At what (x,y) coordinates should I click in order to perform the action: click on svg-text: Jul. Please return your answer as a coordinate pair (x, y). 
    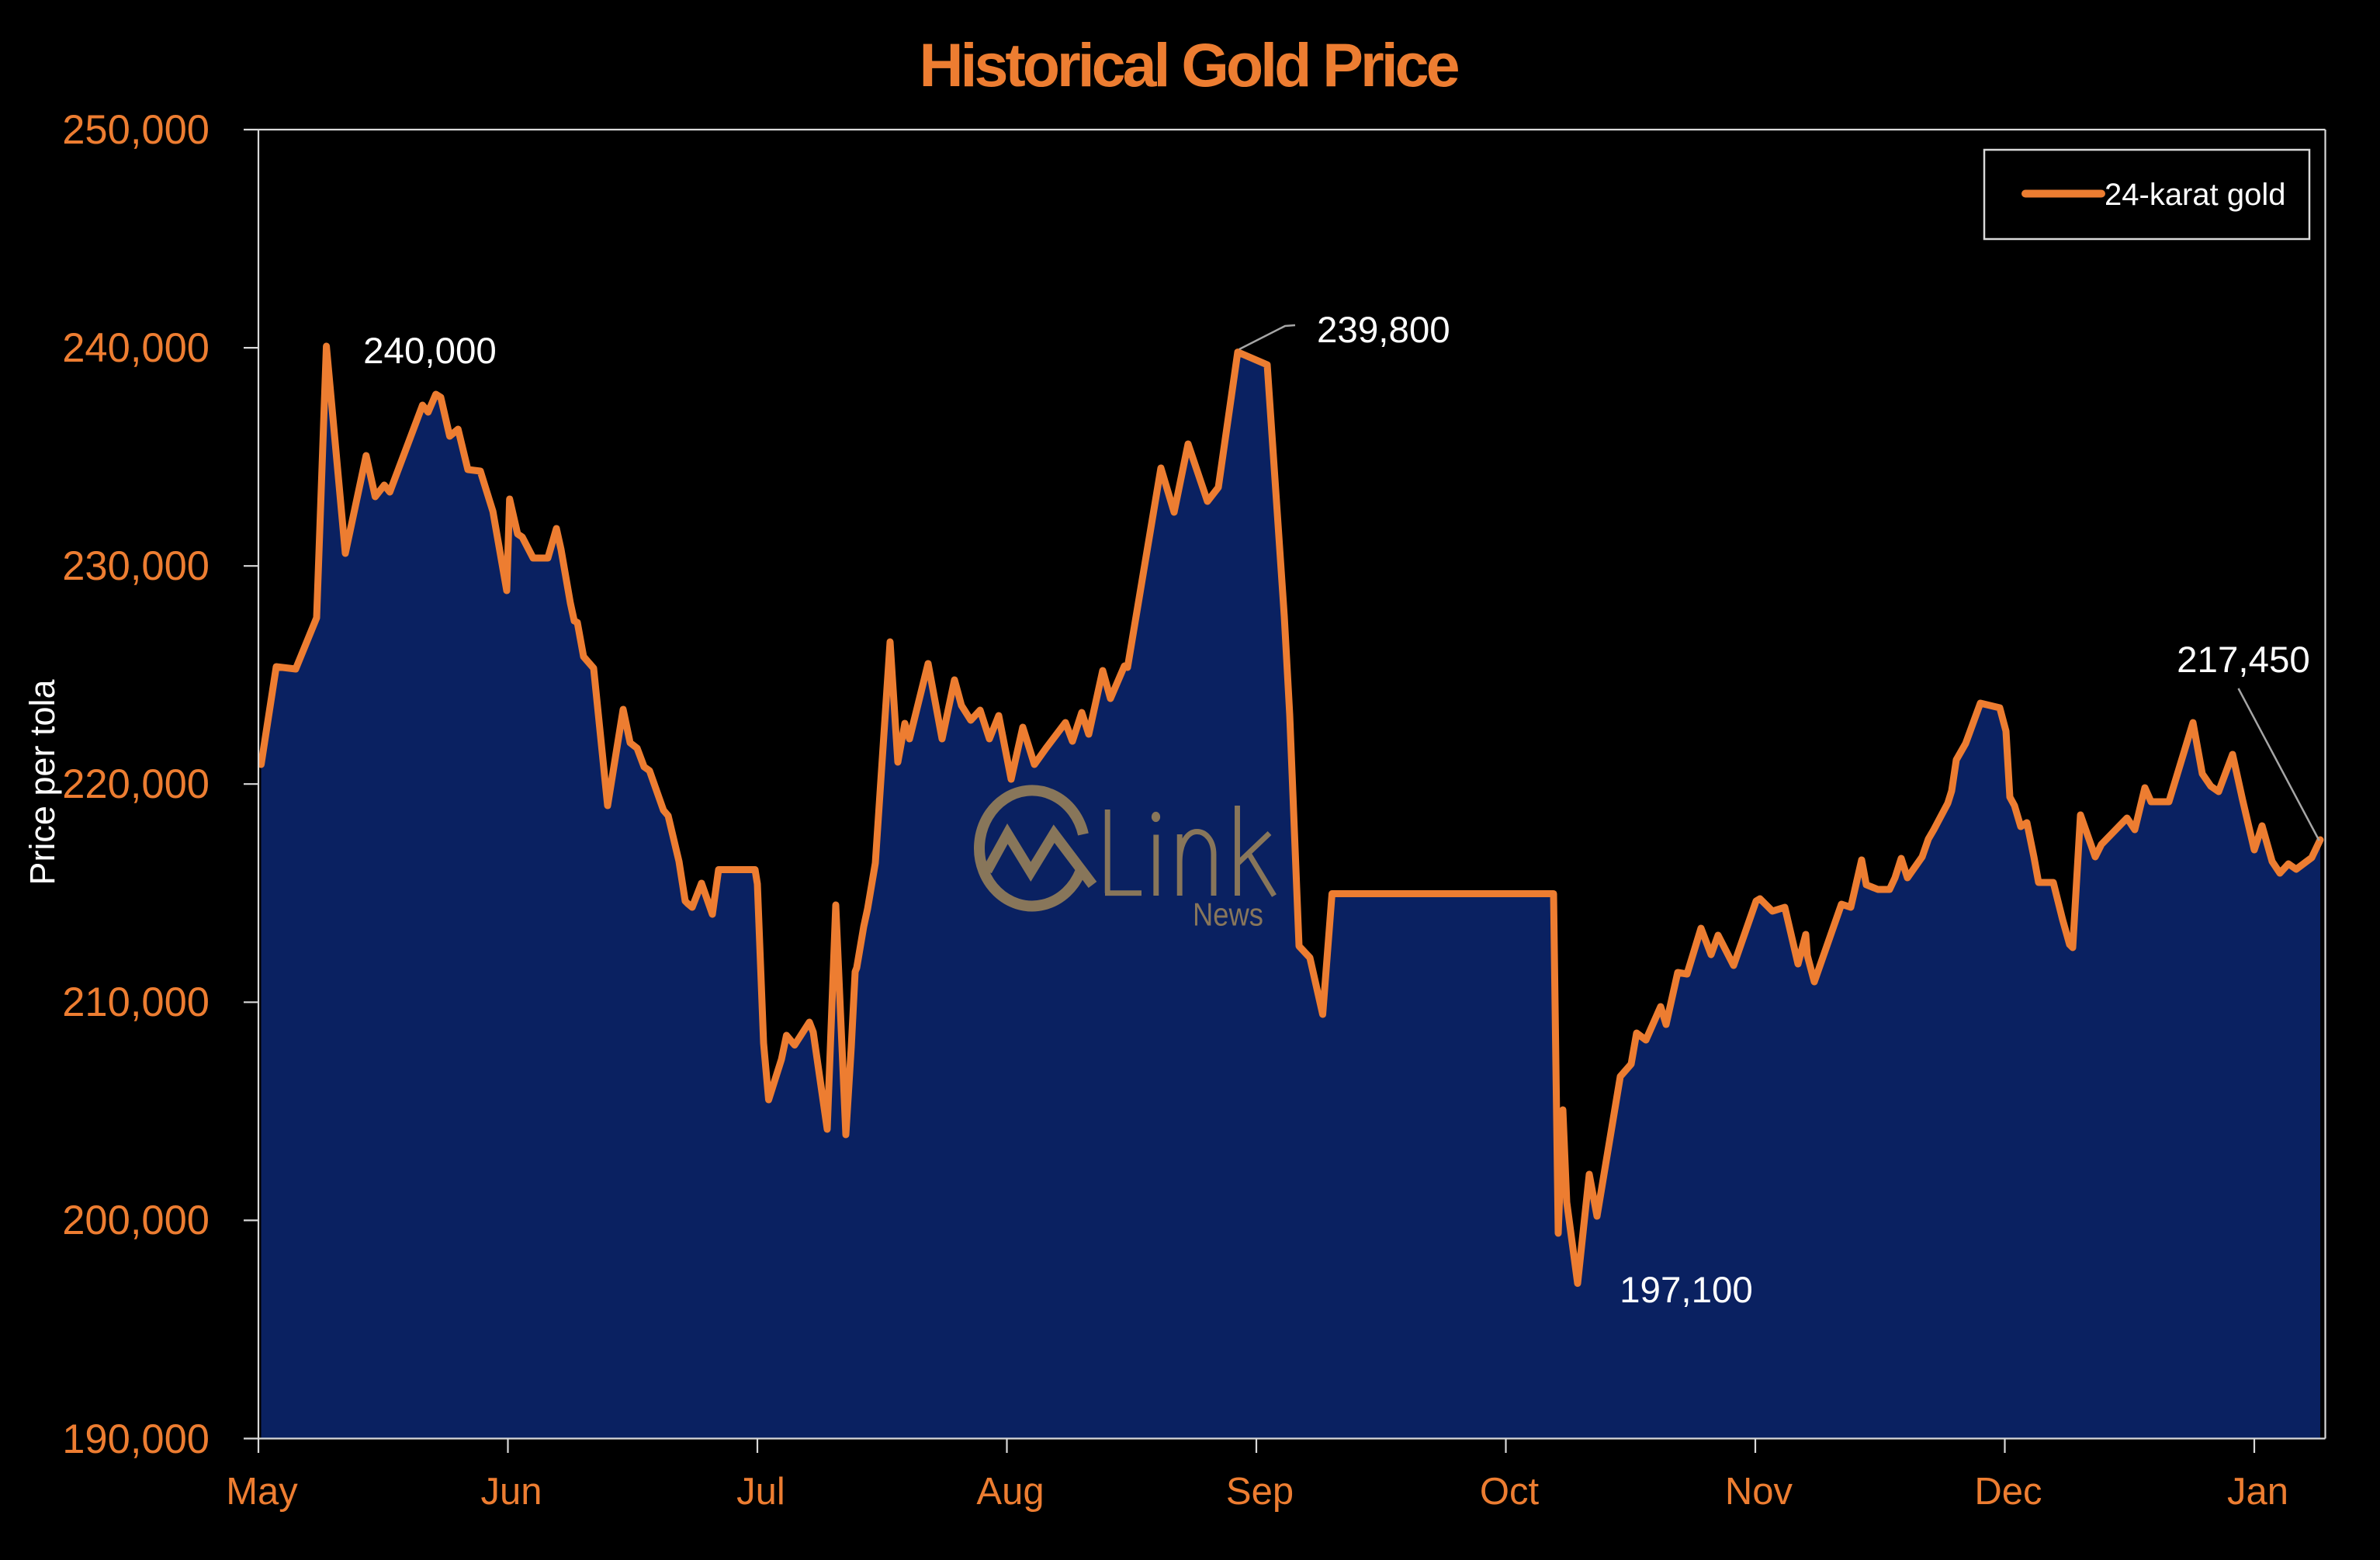
    Looking at the image, I should click on (760, 1492).